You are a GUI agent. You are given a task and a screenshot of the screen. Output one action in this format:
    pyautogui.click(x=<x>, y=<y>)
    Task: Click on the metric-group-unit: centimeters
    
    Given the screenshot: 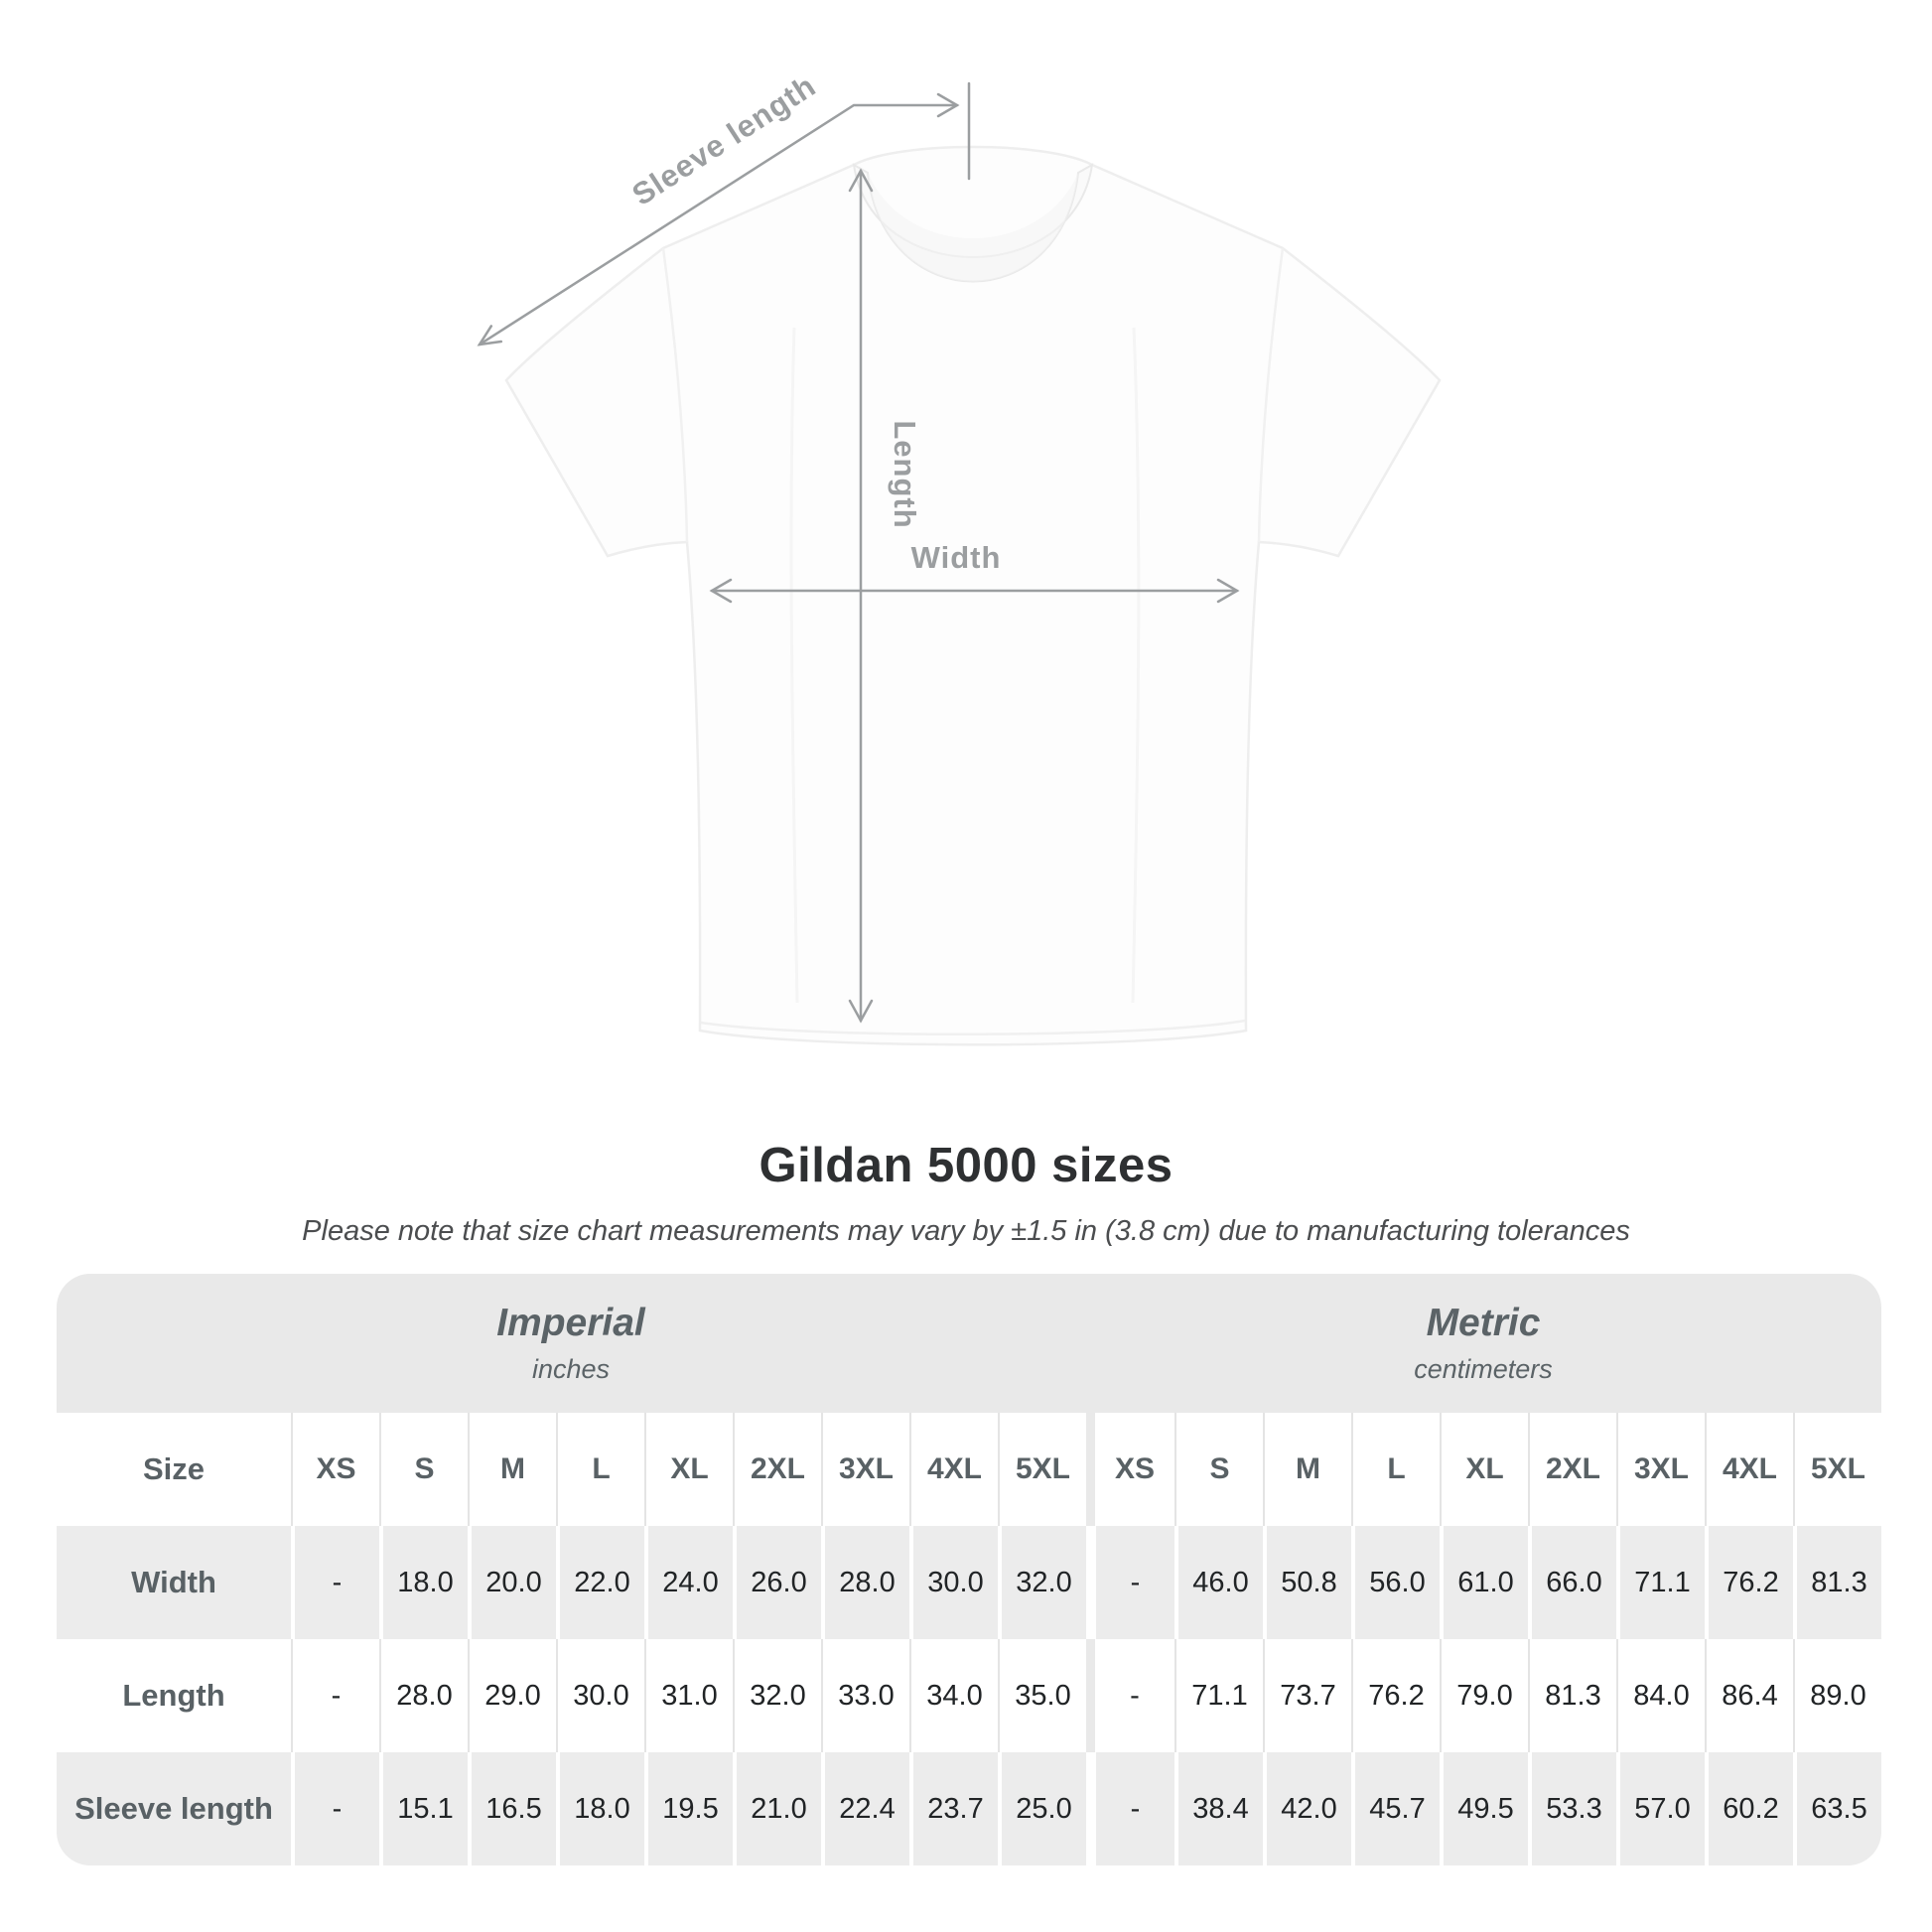 What is the action you would take?
    pyautogui.click(x=1483, y=1369)
    